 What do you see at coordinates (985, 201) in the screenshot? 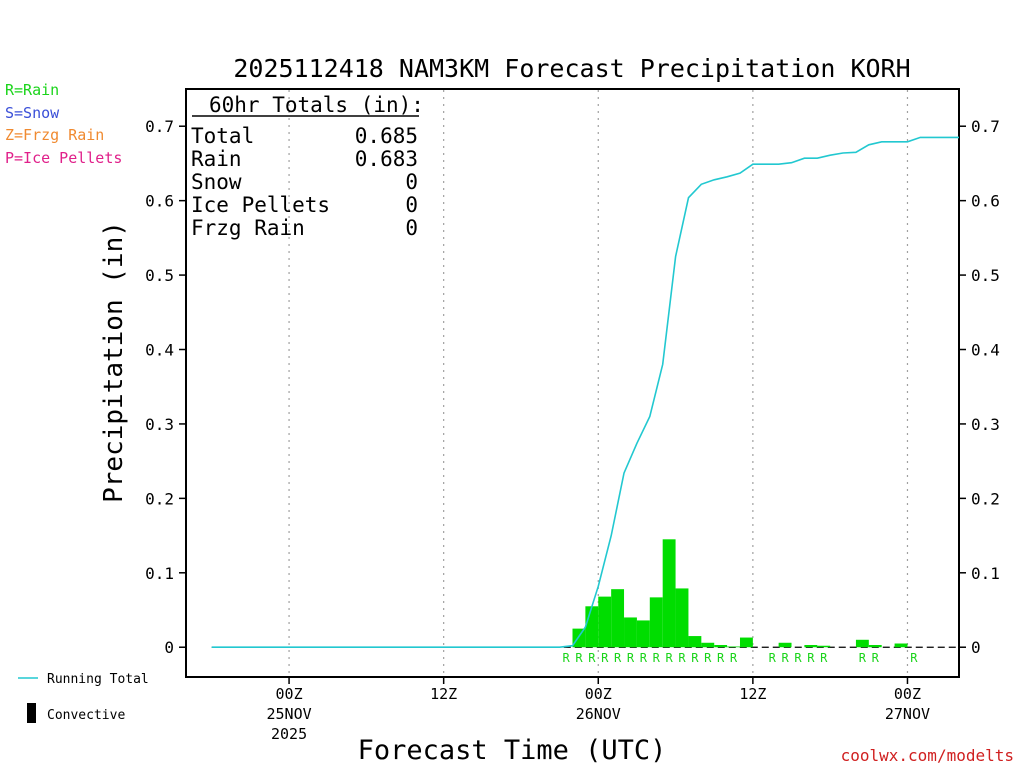
I see `y-tick-label-right: 0.6` at bounding box center [985, 201].